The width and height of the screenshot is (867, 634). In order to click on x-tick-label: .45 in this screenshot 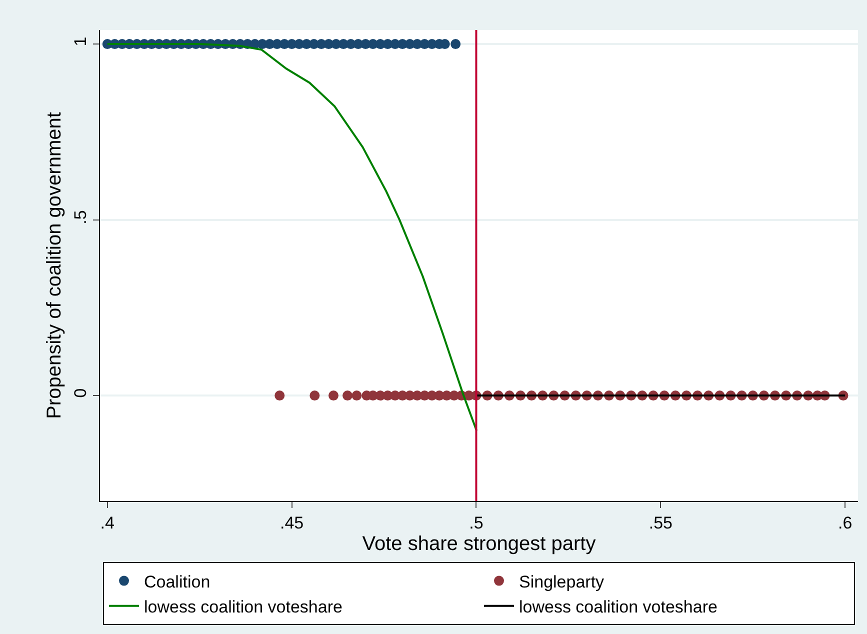, I will do `click(292, 522)`.